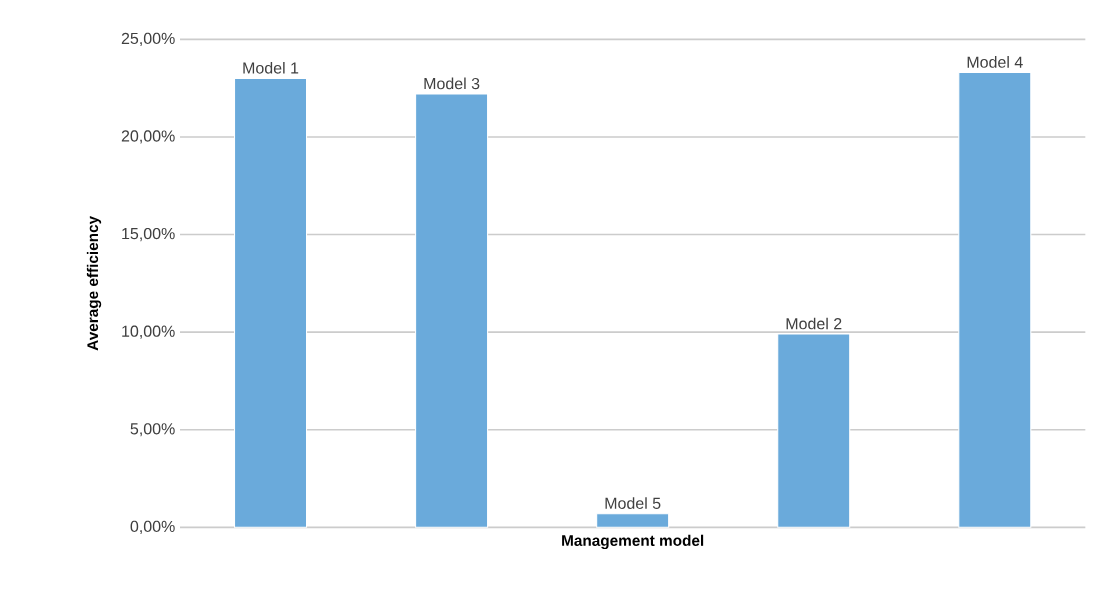 The image size is (1115, 594). What do you see at coordinates (148, 234) in the screenshot?
I see `y-tick-label: 15,00%` at bounding box center [148, 234].